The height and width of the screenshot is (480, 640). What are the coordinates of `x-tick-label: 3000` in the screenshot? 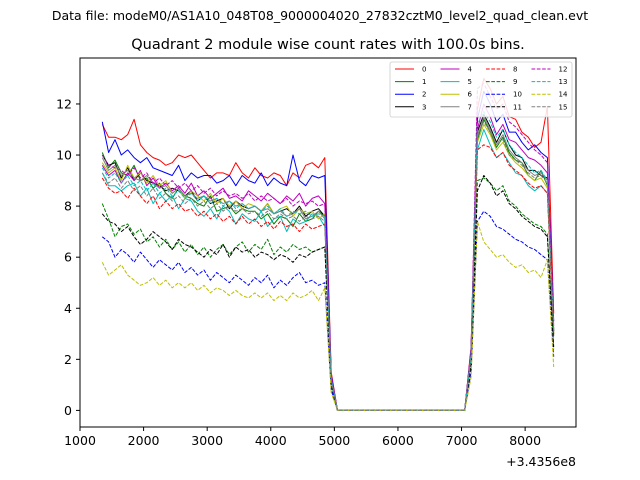 It's located at (207, 440).